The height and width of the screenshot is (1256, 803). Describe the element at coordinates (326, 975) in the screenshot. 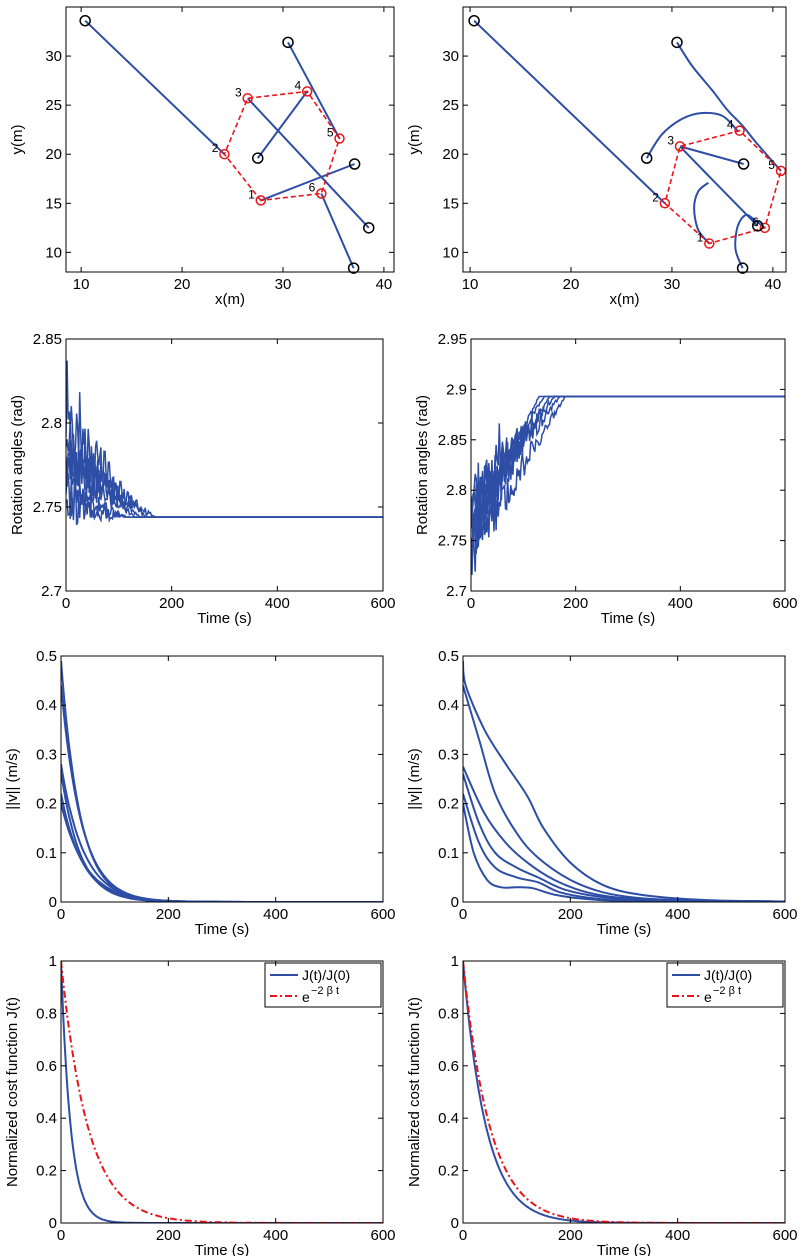

I see `legend-solid-label: J(t)/J(0)` at that location.